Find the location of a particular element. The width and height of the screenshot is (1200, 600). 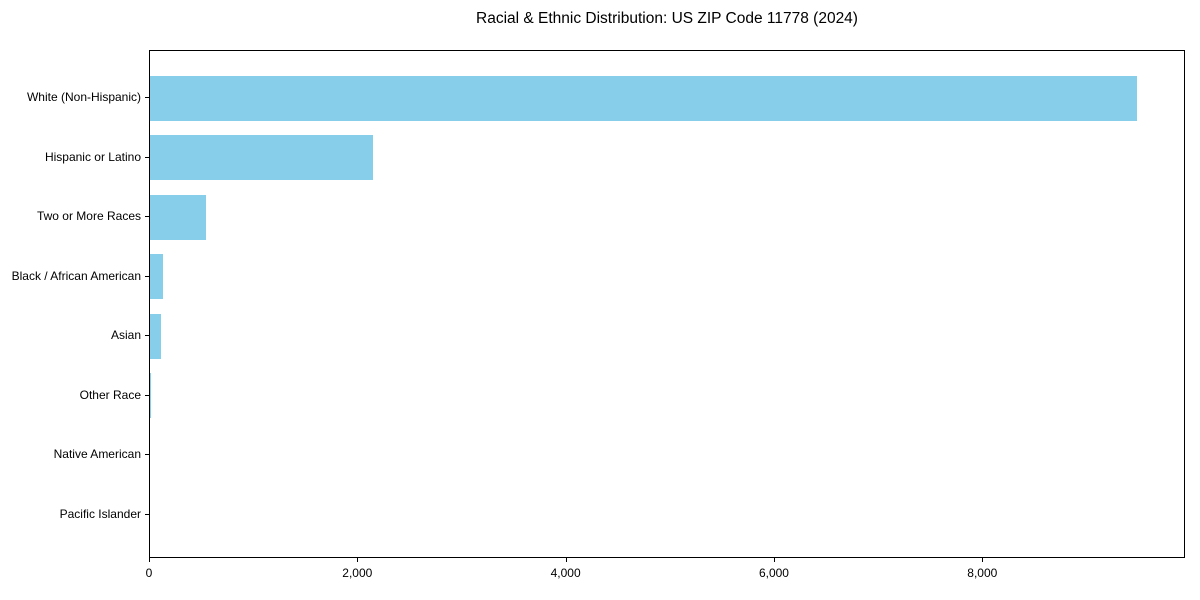

y-tick-label: Other Race is located at coordinates (110, 394).